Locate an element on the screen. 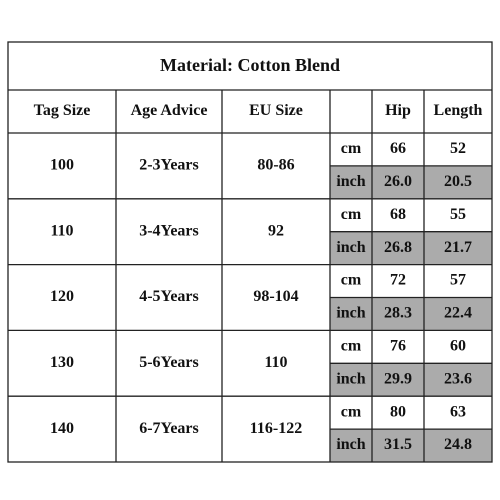 This screenshot has height=500, width=500. eu-size: 110 is located at coordinates (275, 362).